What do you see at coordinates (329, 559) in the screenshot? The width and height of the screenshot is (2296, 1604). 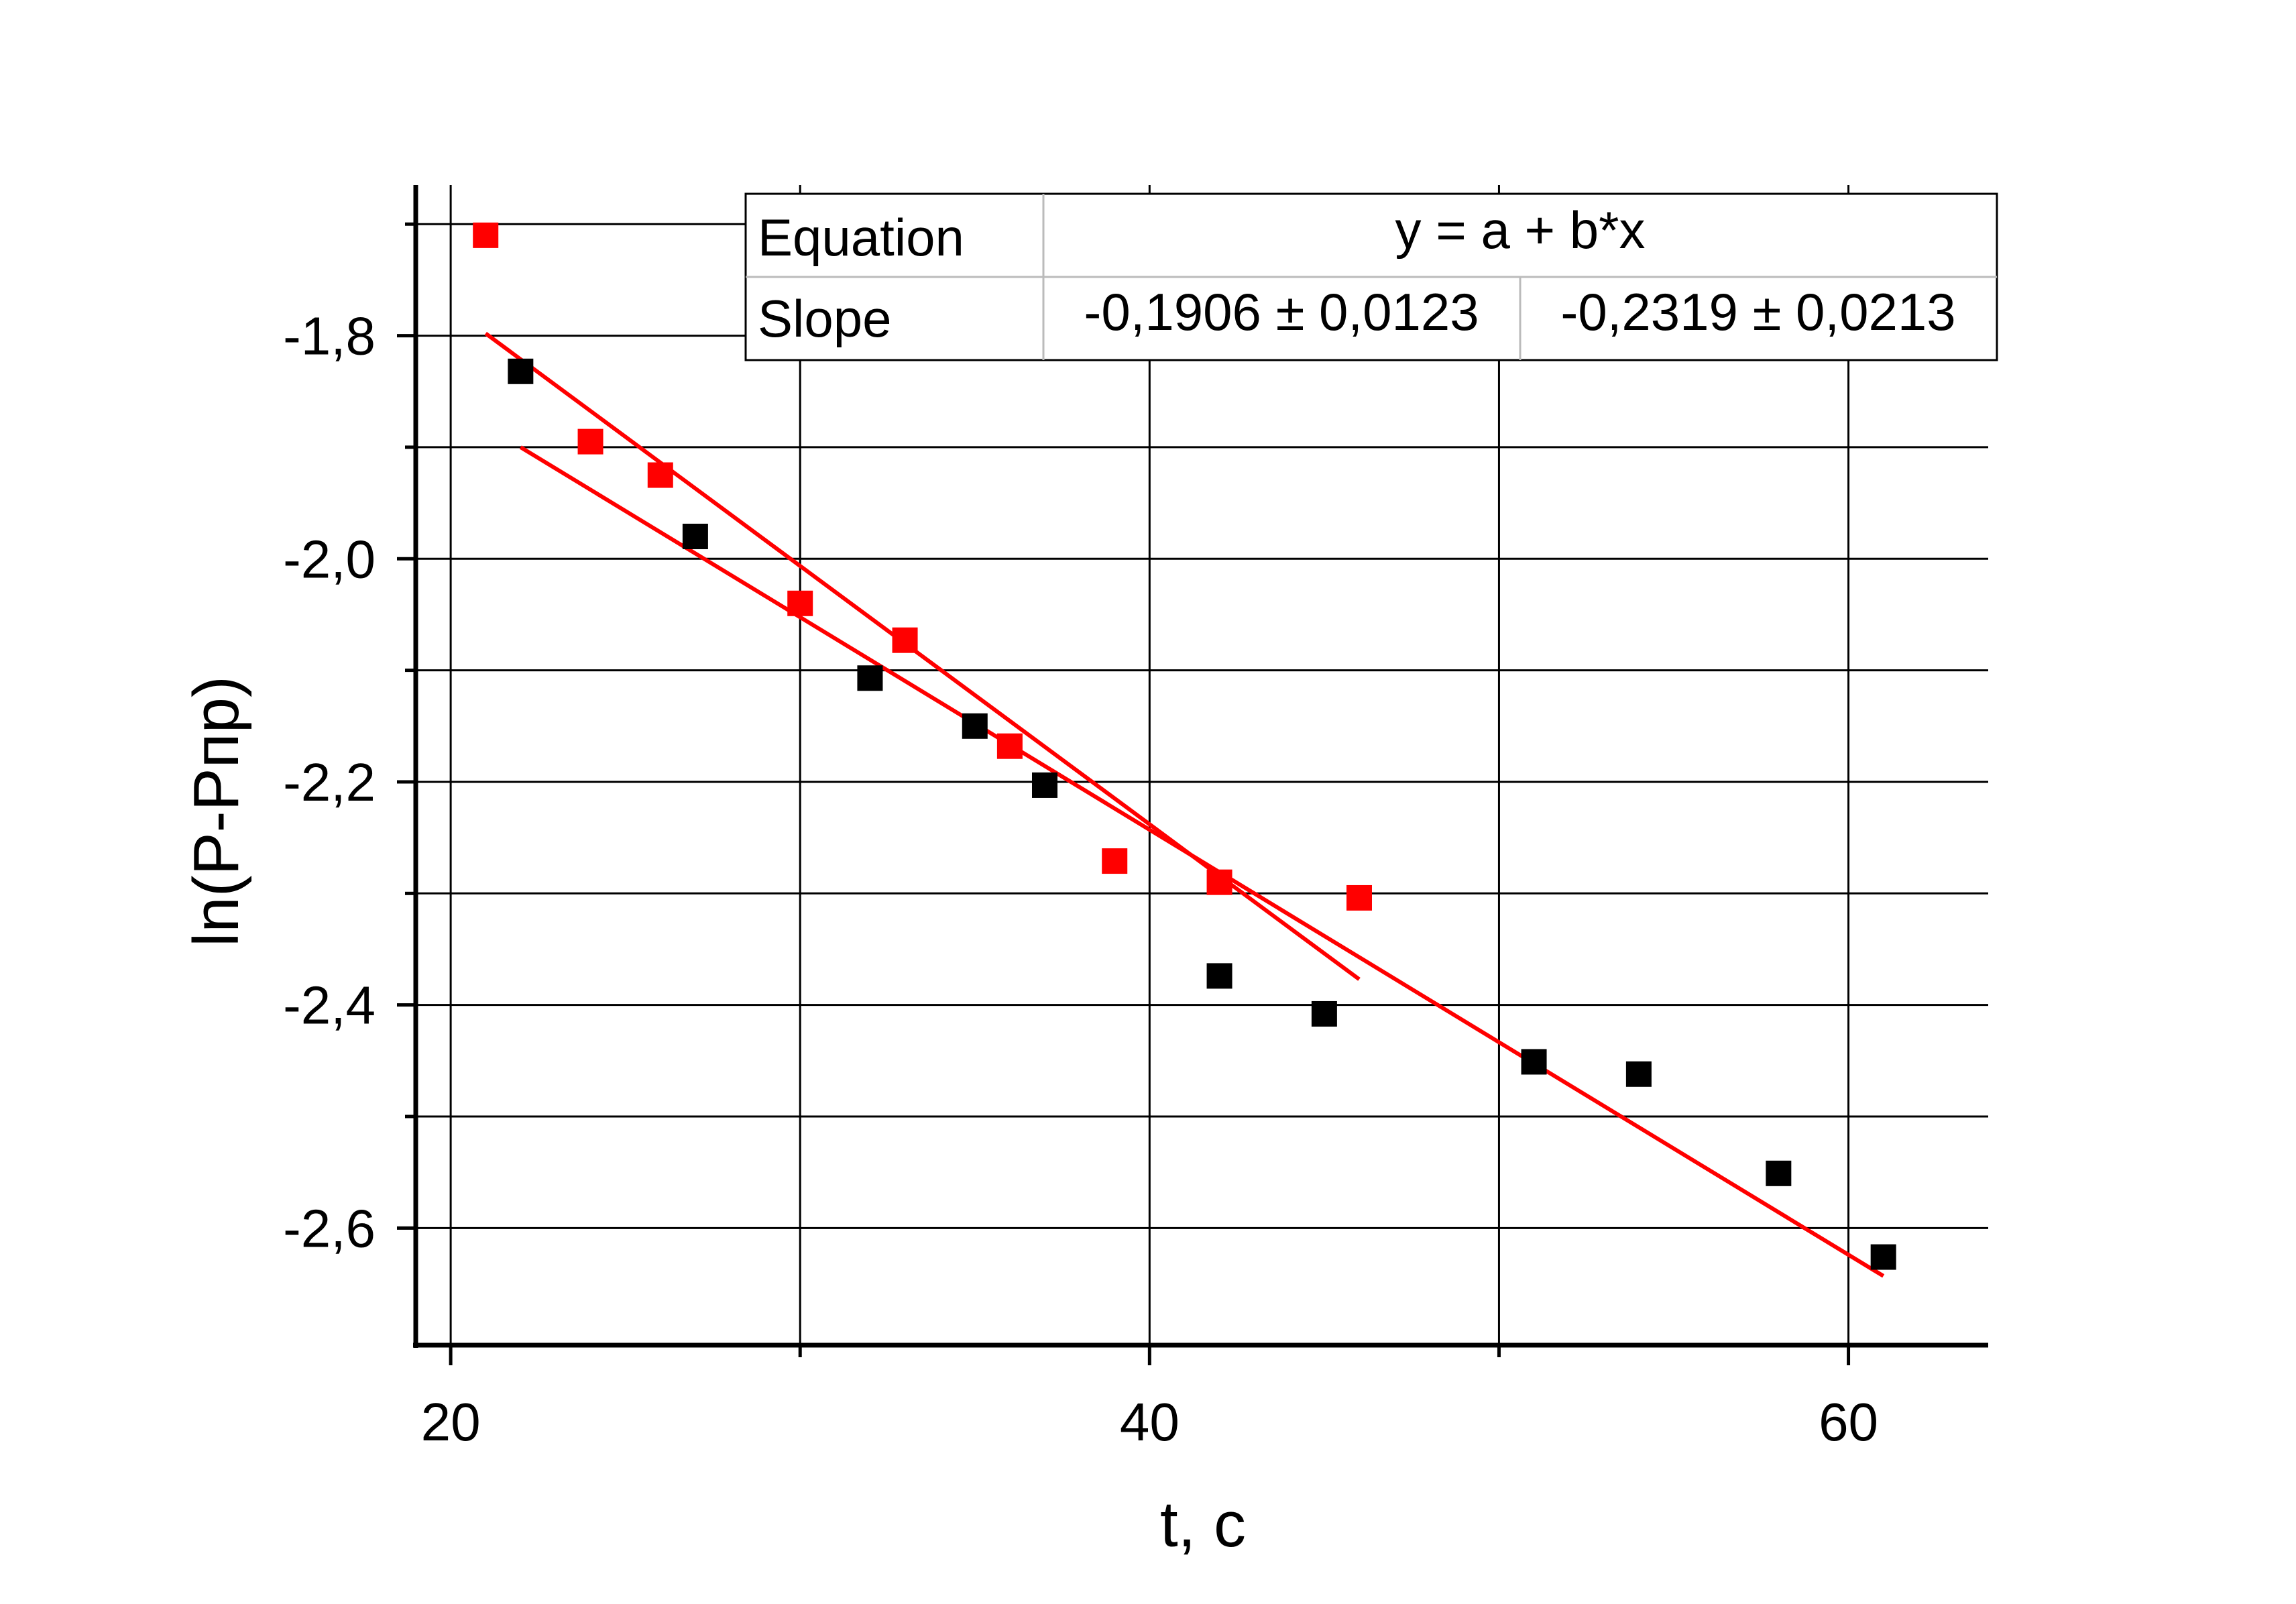 I see `y-tick-label: -2,0` at bounding box center [329, 559].